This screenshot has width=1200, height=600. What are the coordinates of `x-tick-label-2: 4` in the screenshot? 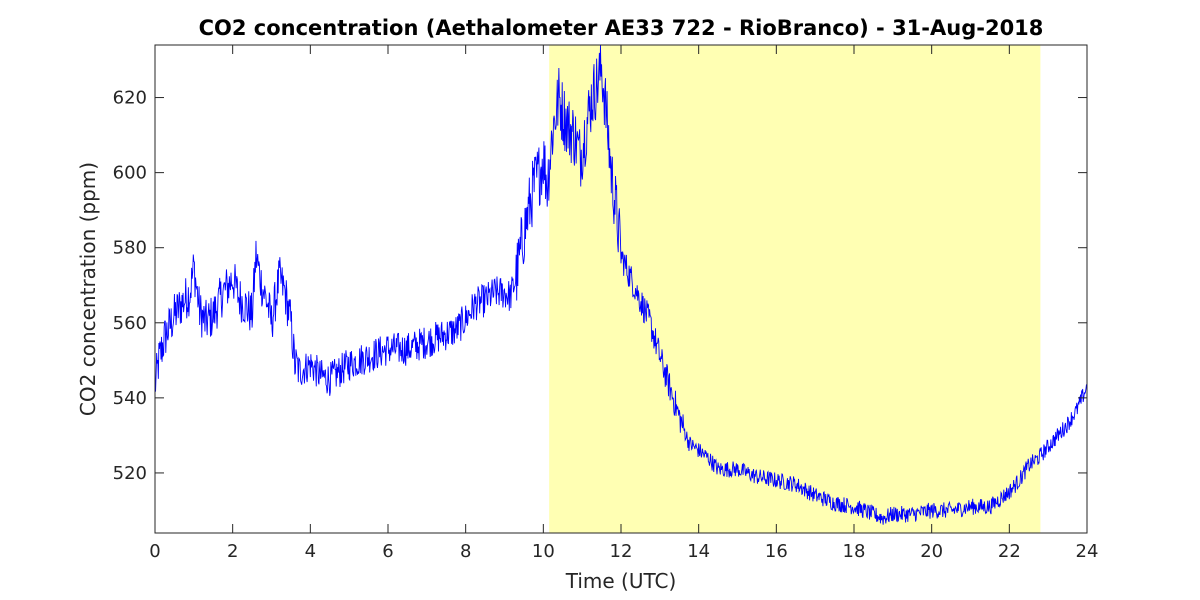 It's located at (310, 551).